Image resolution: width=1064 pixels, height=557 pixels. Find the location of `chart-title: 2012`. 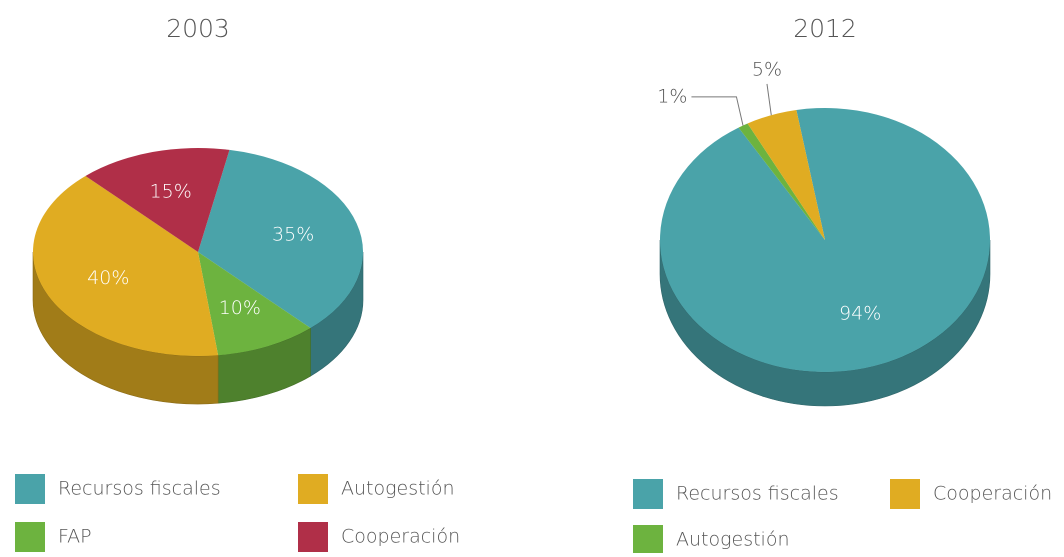

chart-title: 2012 is located at coordinates (825, 28).